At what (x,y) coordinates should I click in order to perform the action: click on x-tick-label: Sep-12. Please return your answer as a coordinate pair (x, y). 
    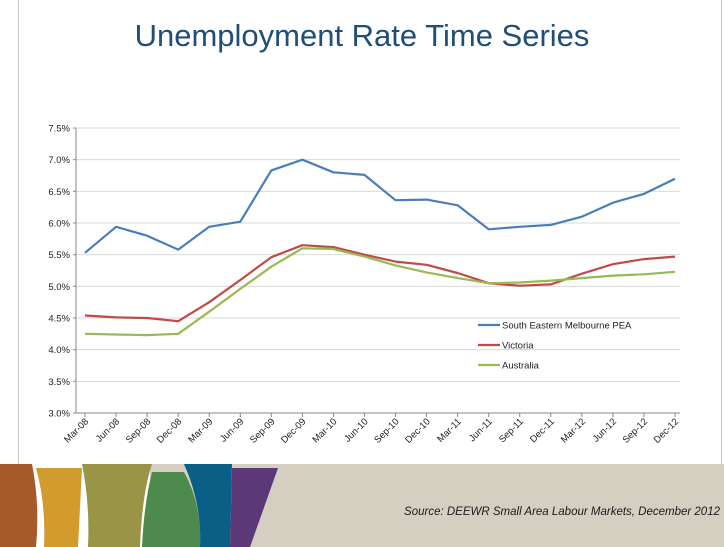
    Looking at the image, I should click on (635, 430).